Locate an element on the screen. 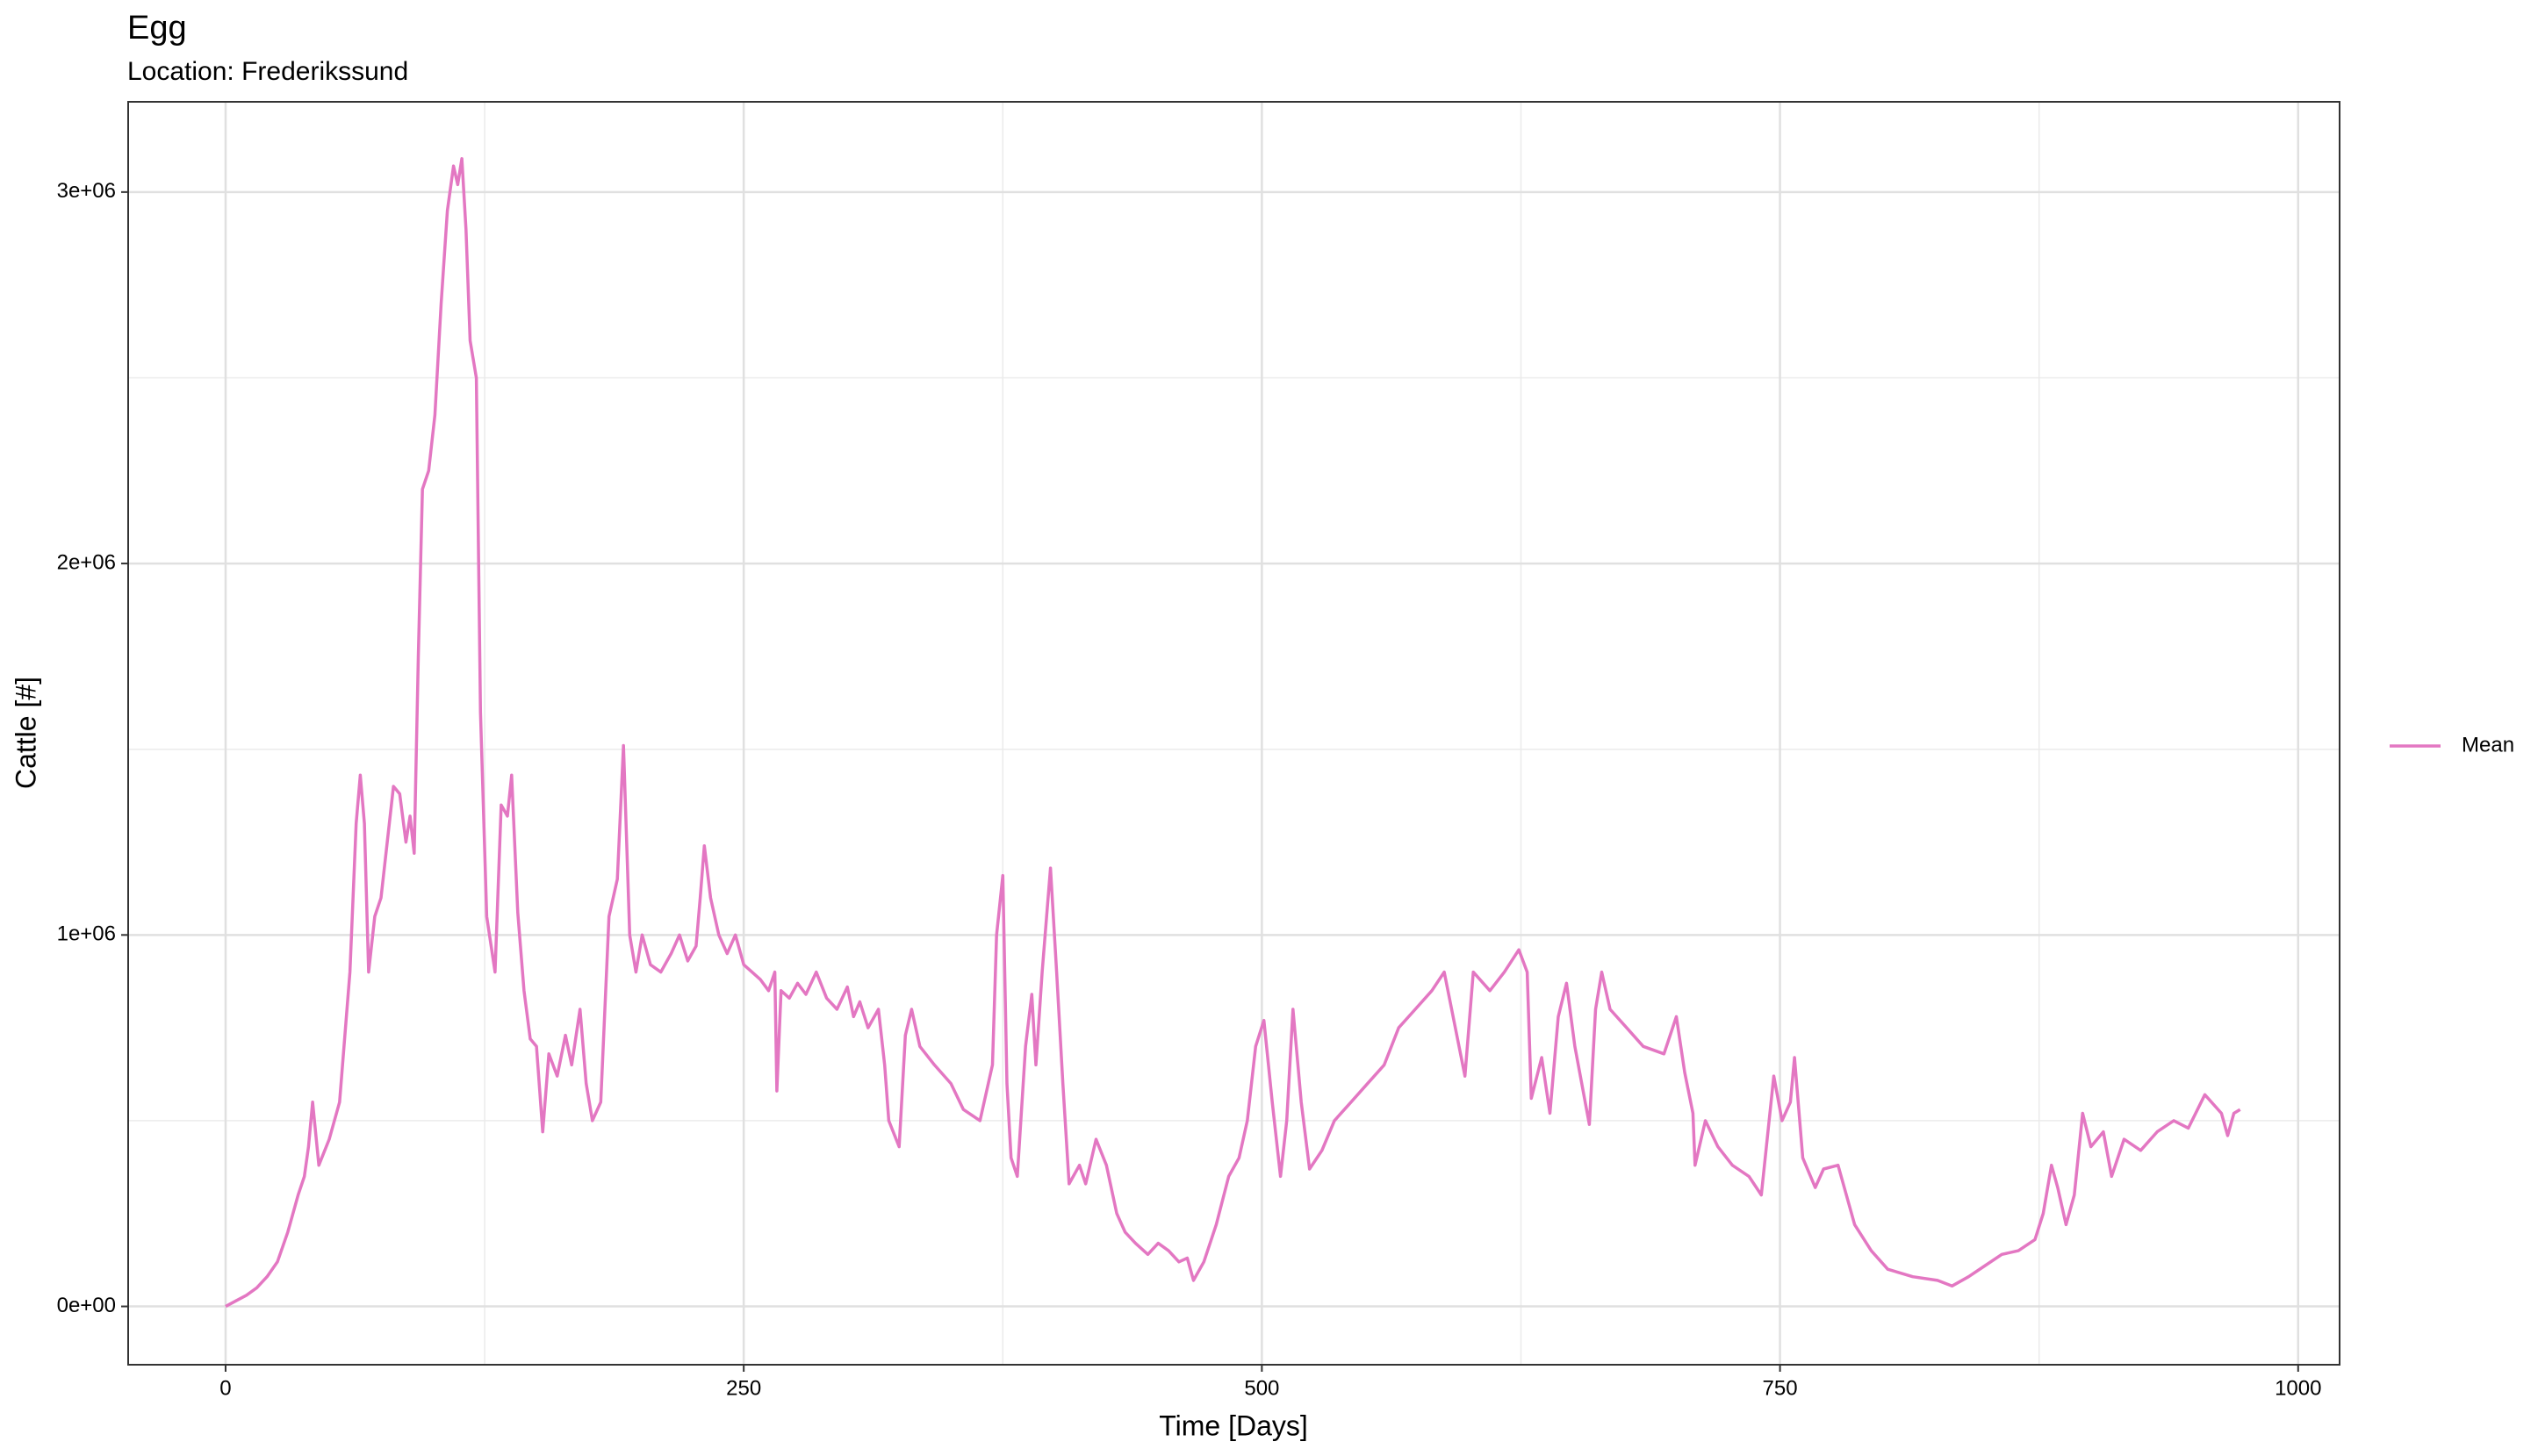 This screenshot has width=2538, height=1456. x-tick-label: 0 is located at coordinates (225, 1388).